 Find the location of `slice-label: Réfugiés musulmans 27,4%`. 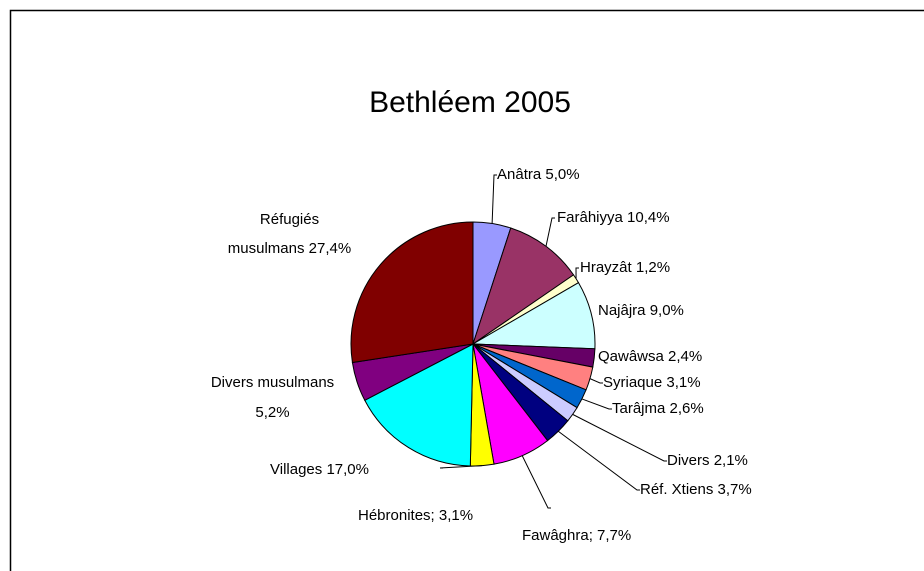

slice-label: Réfugiés musulmans 27,4% is located at coordinates (289, 234).